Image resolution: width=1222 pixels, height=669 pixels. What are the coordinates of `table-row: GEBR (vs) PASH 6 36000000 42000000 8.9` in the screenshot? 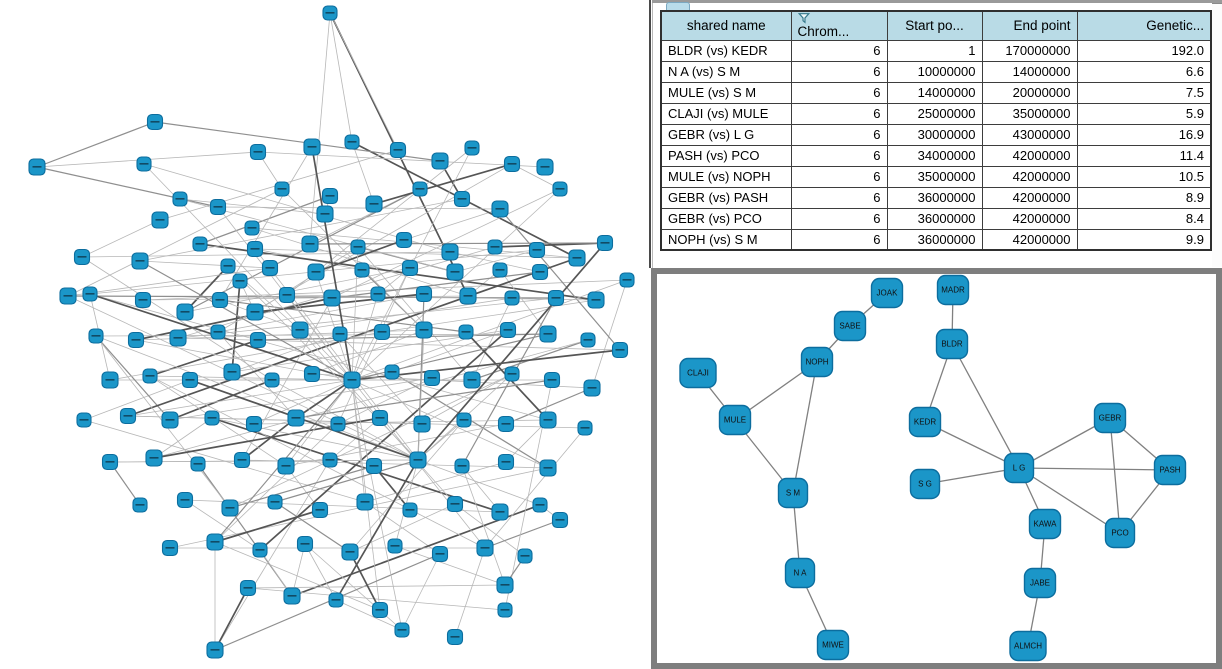 It's located at (936, 197).